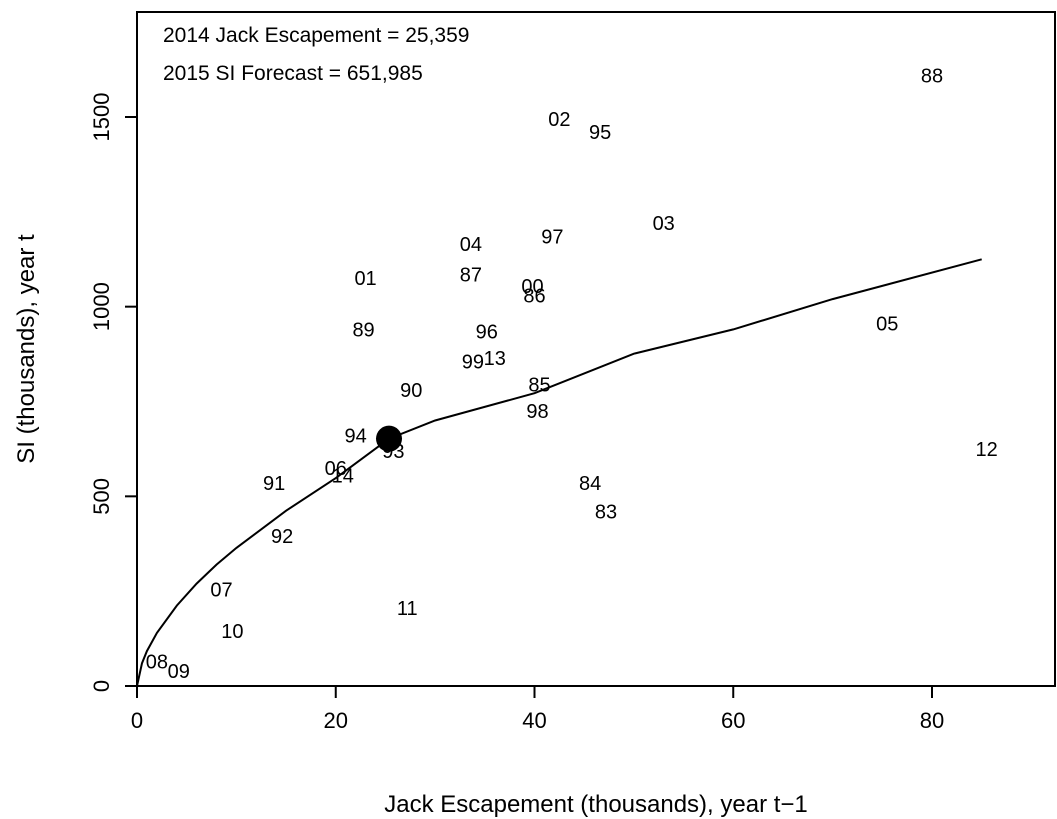 The image size is (1057, 819). I want to click on y-tick-label: 500, so click(101, 496).